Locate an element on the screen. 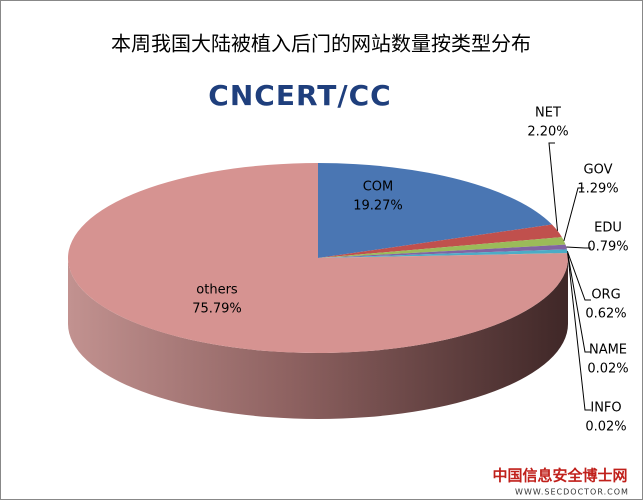  slice-label: others is located at coordinates (217, 290).